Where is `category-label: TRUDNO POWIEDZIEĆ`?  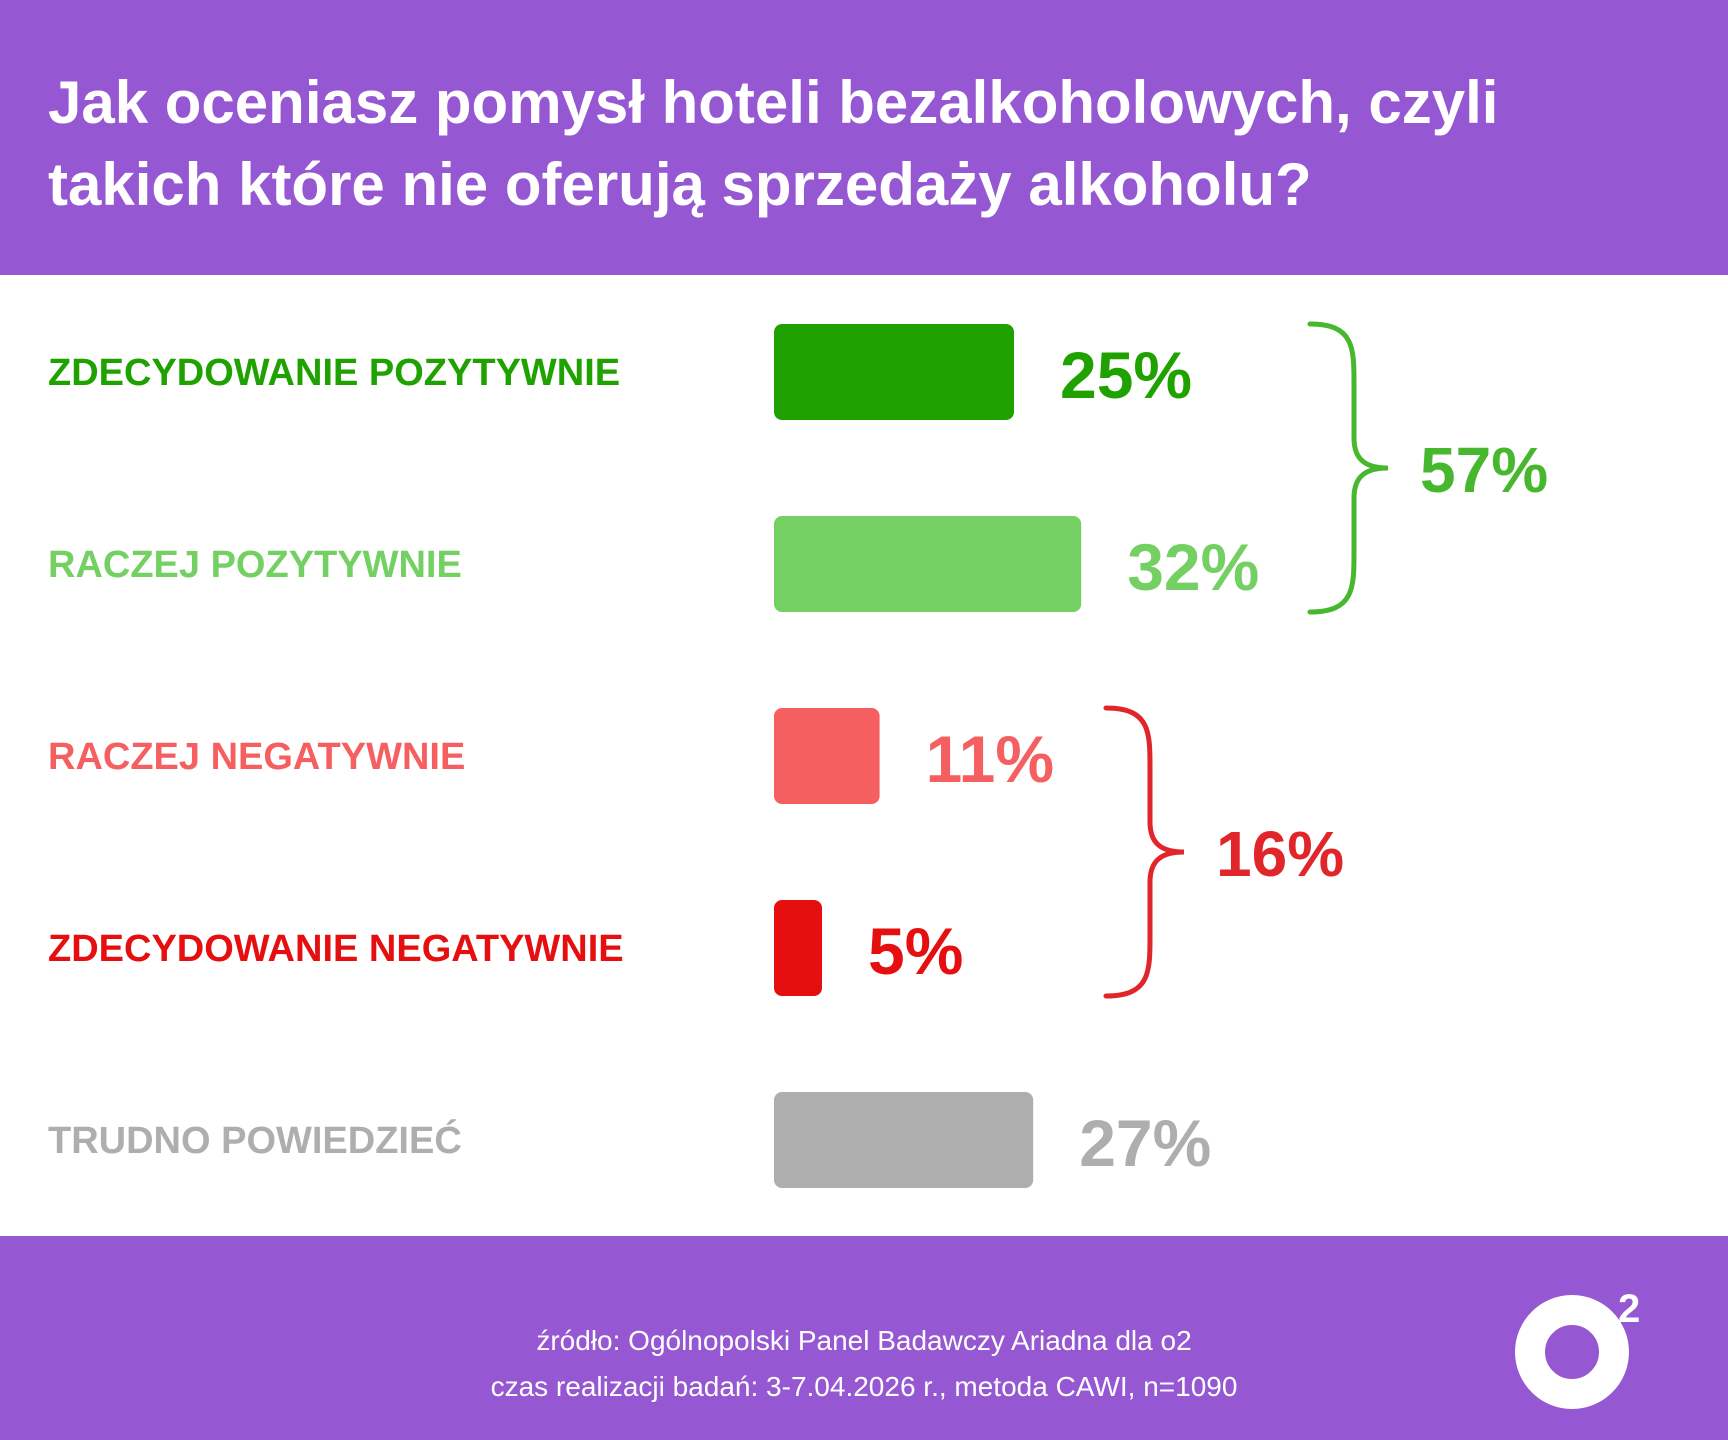 category-label: TRUDNO POWIEDZIEĆ is located at coordinates (255, 1140).